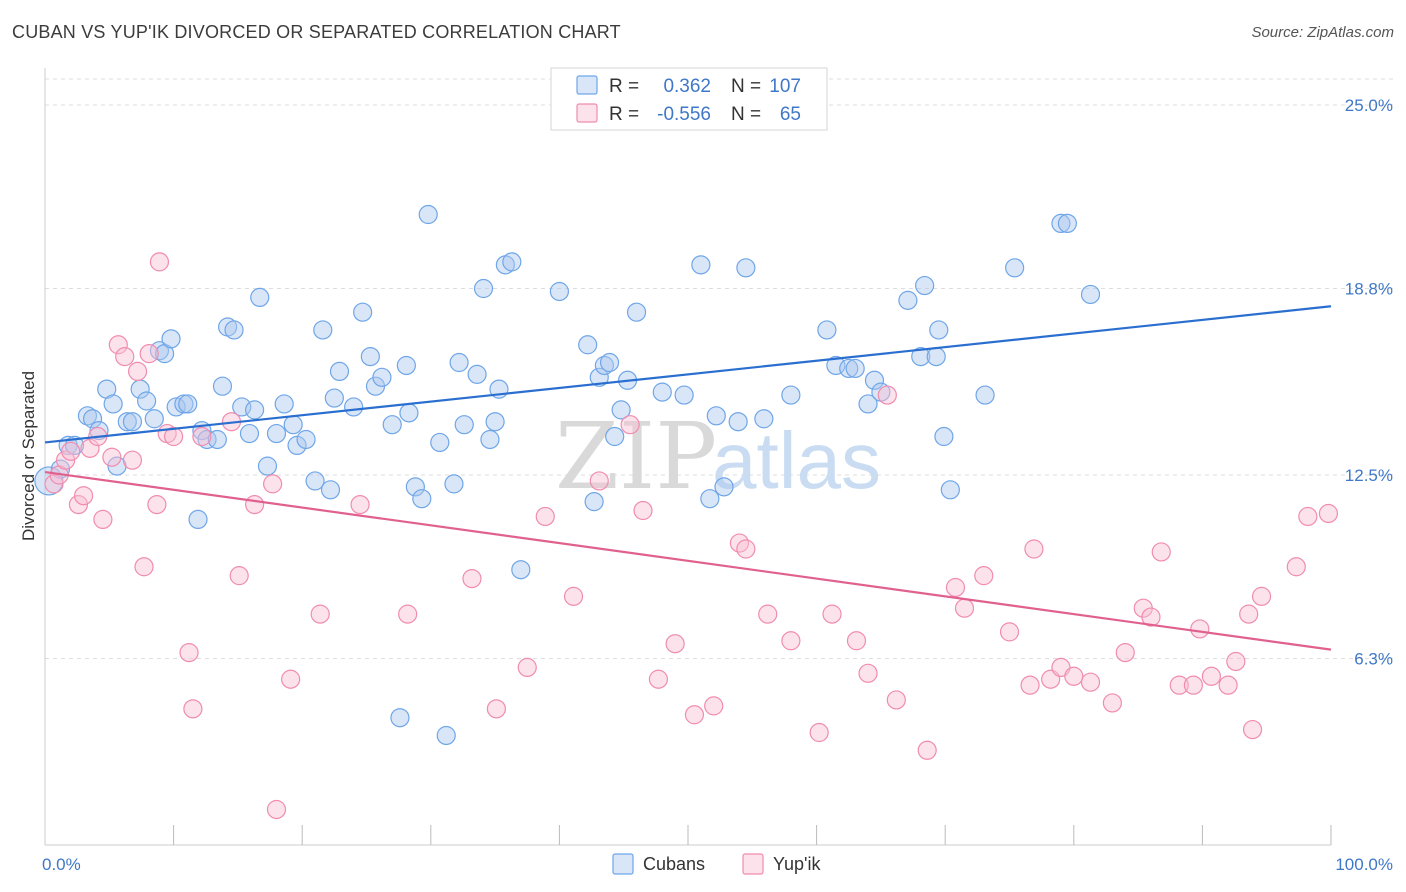 The height and width of the screenshot is (892, 1406). Describe the element at coordinates (790, 114) in the screenshot. I see `legend-n-value-yupik: 65` at that location.